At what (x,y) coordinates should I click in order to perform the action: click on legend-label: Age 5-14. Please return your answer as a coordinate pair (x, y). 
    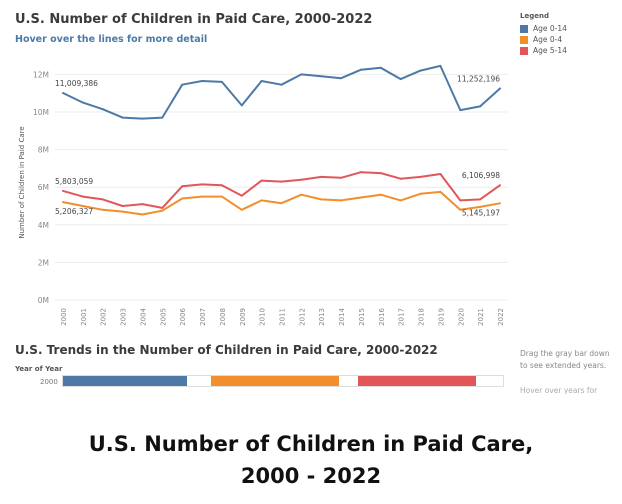
    Looking at the image, I should click on (550, 50).